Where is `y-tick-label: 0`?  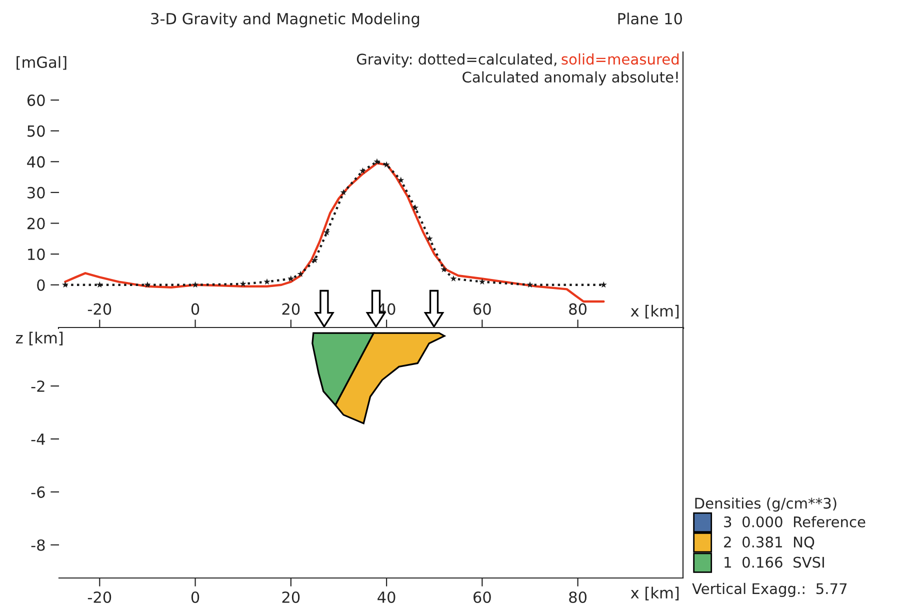 y-tick-label: 0 is located at coordinates (41, 285).